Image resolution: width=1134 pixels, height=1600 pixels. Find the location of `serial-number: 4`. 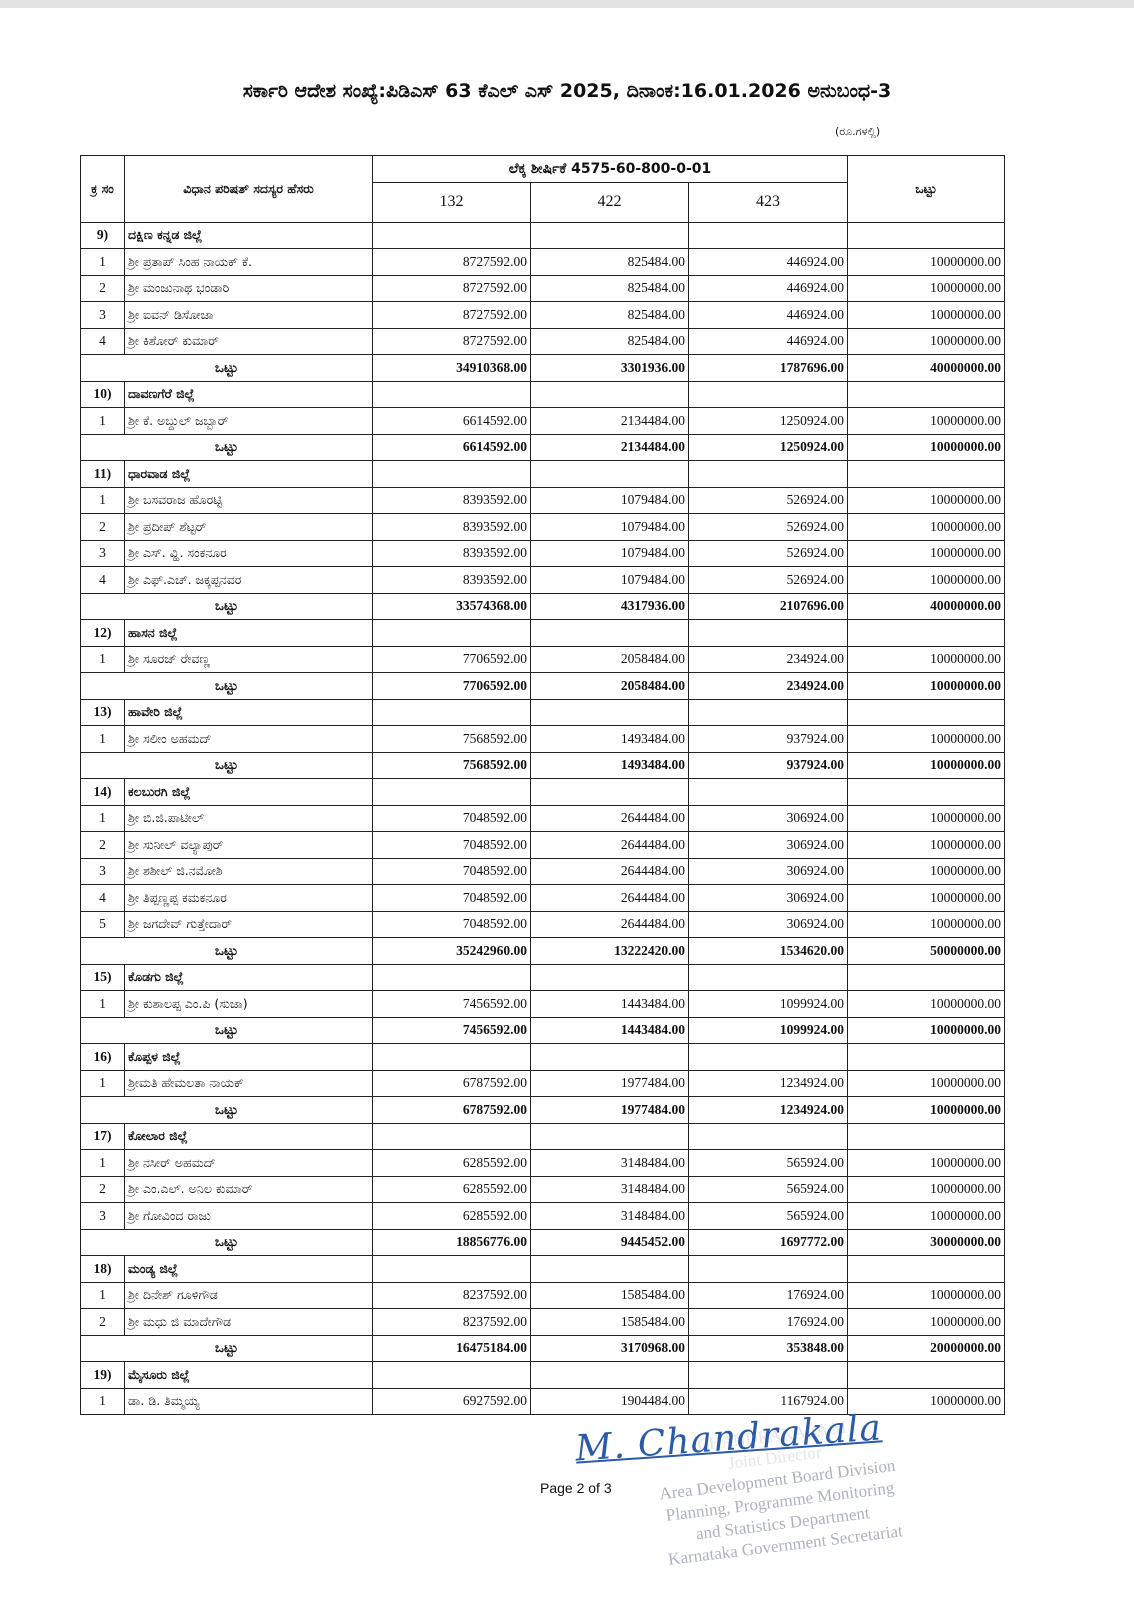

serial-number: 4 is located at coordinates (102, 341).